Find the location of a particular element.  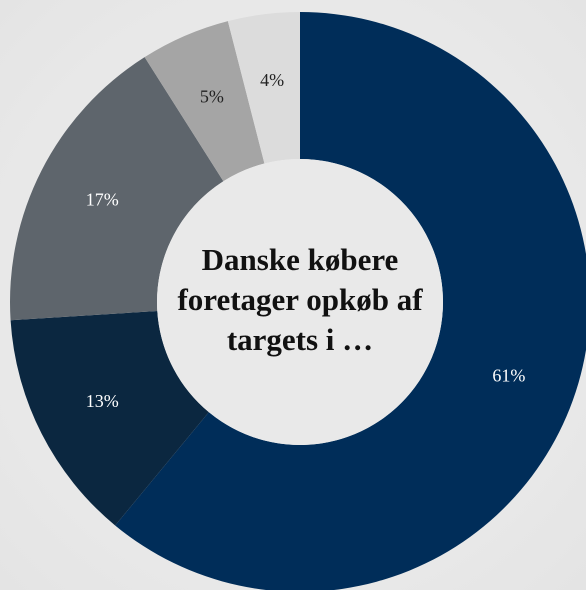

data-label: 61% is located at coordinates (508, 375).